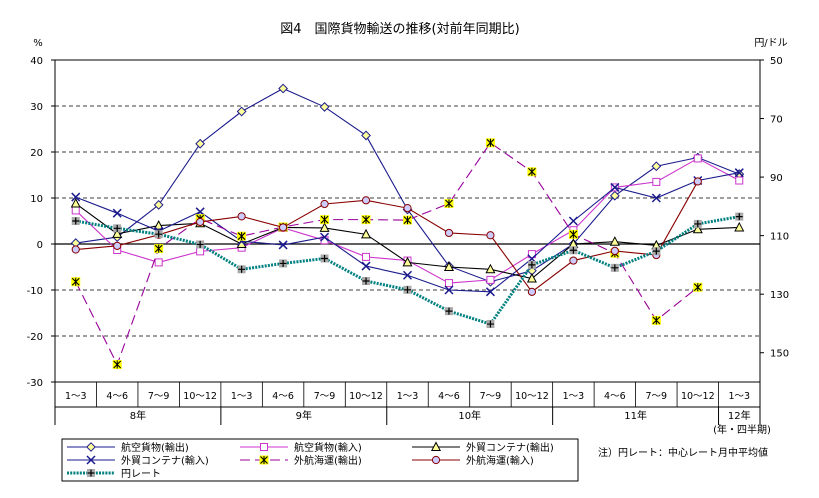 Image resolution: width=819 pixels, height=498 pixels. Describe the element at coordinates (779, 237) in the screenshot. I see `right-tick-label: 110` at that location.